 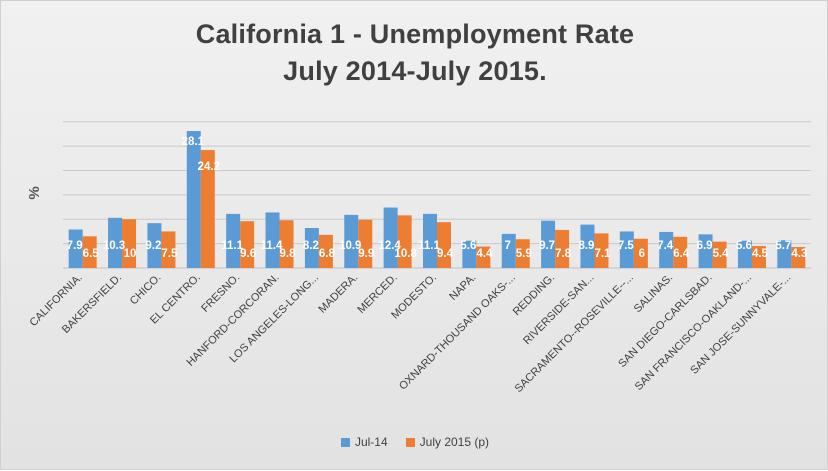 I want to click on data-label: 9.7, so click(x=547, y=246).